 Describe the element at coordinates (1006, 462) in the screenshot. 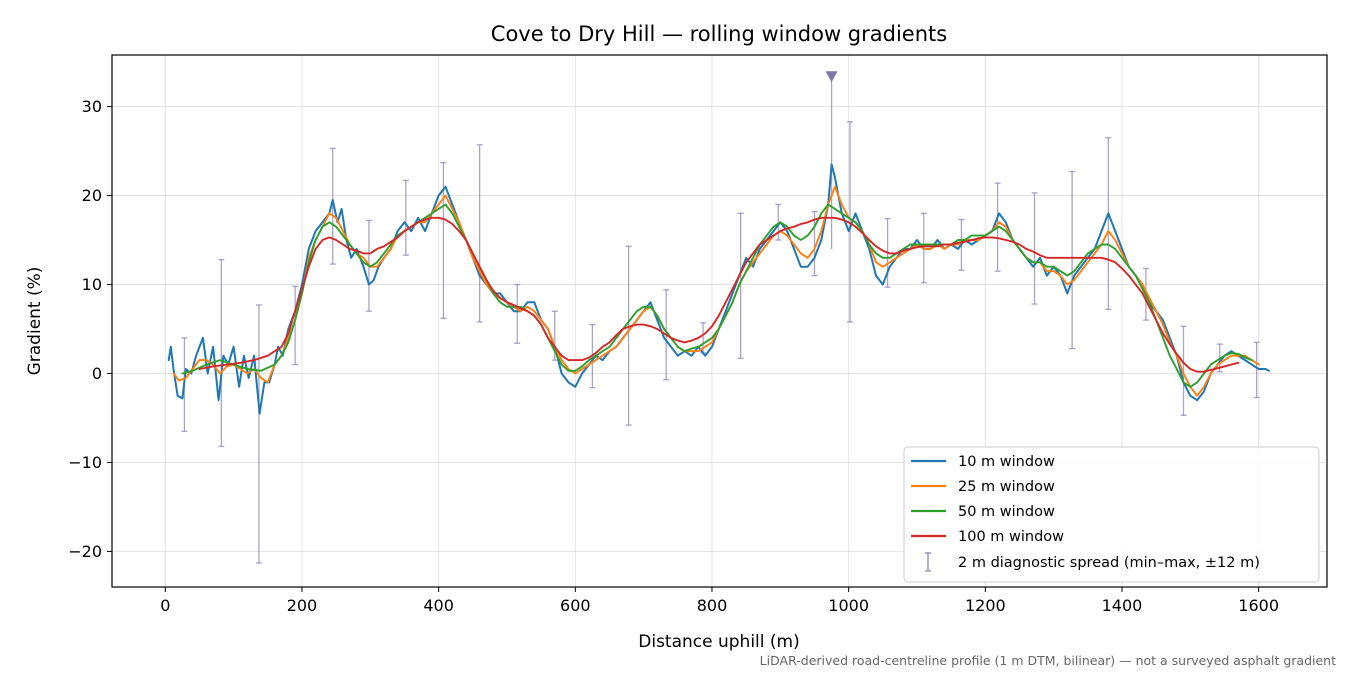

I see `legend-label-10m: 10 m window` at that location.